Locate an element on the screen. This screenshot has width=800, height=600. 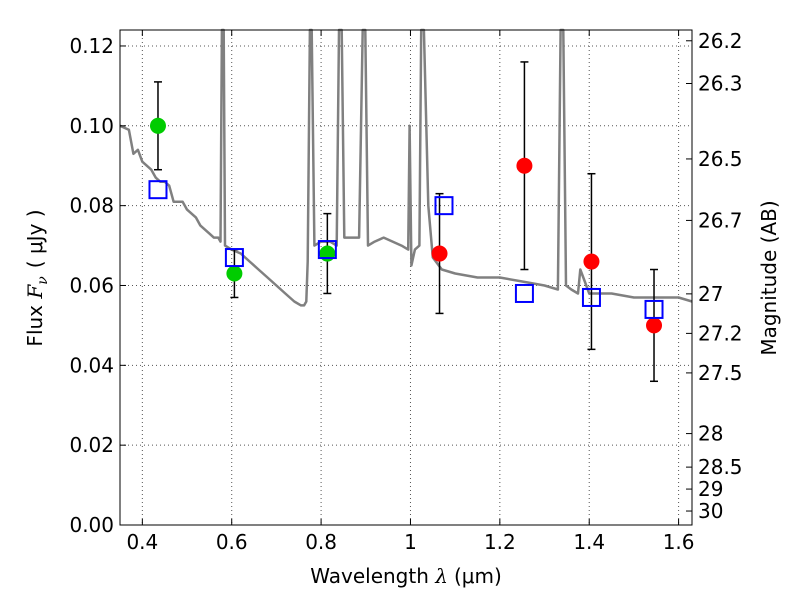
y2-tick-label: 29 is located at coordinates (710, 489).